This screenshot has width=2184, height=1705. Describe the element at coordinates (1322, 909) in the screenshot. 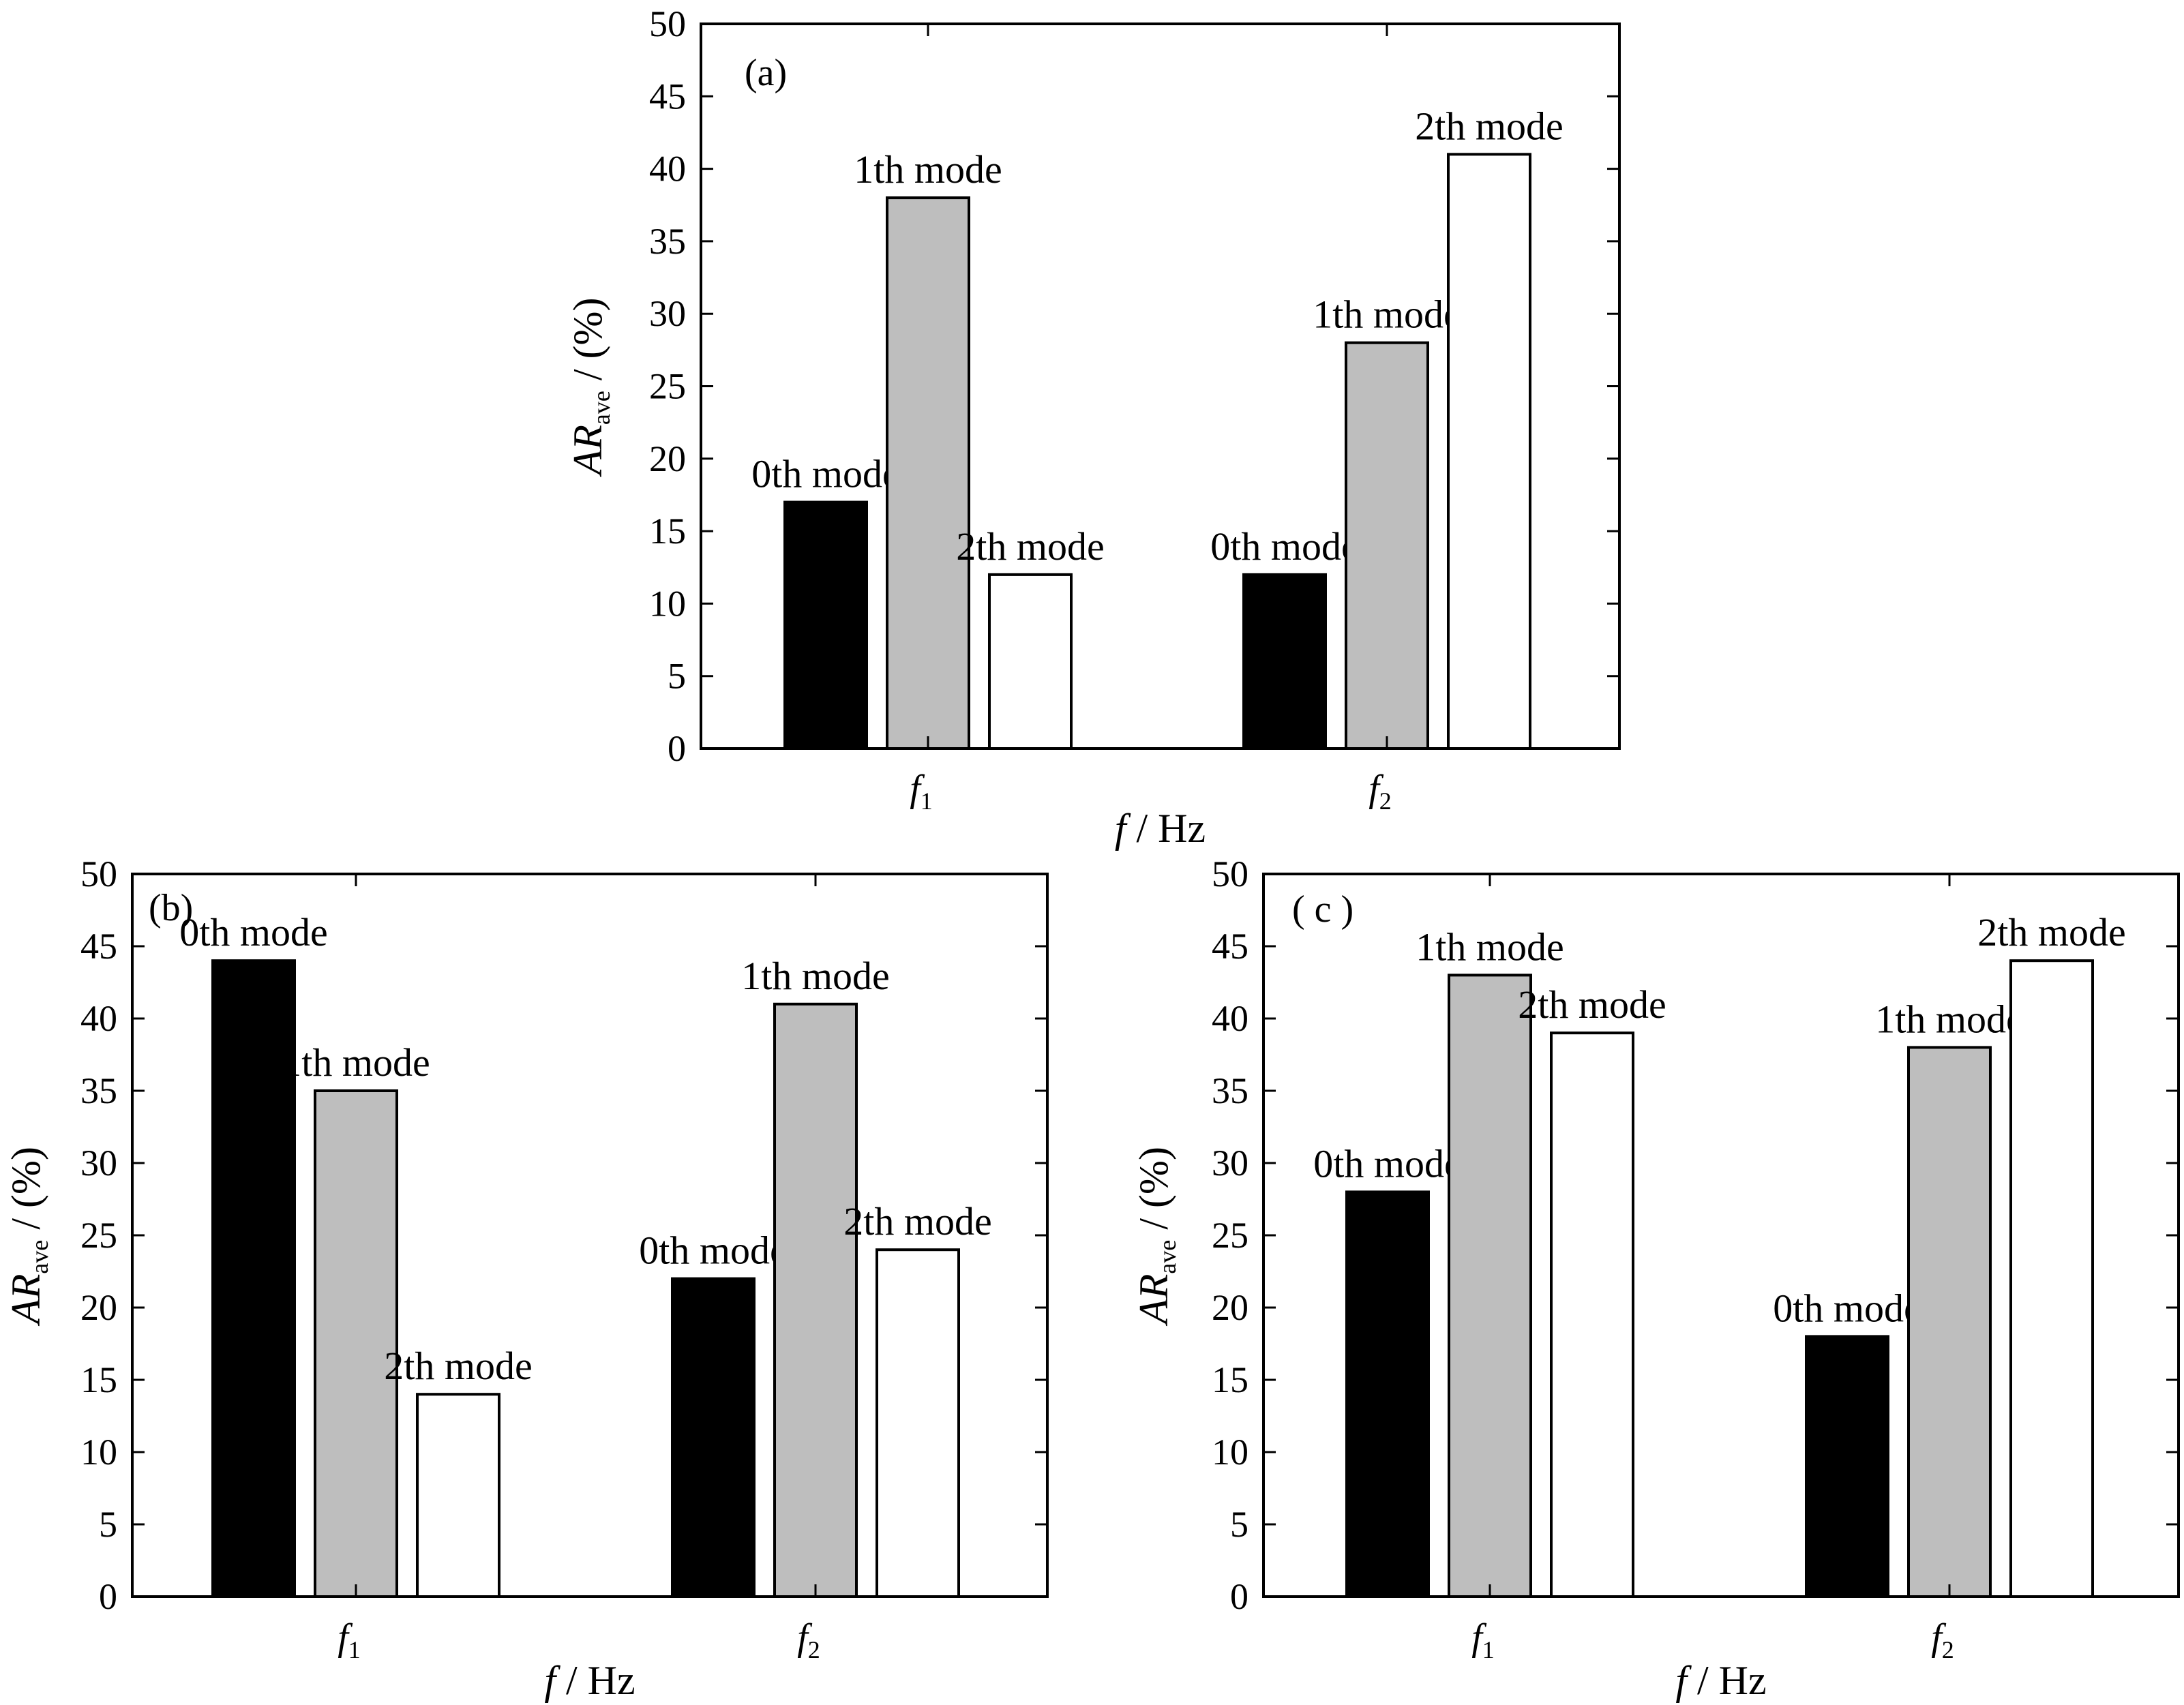

I see `panel-label: ( c )` at that location.